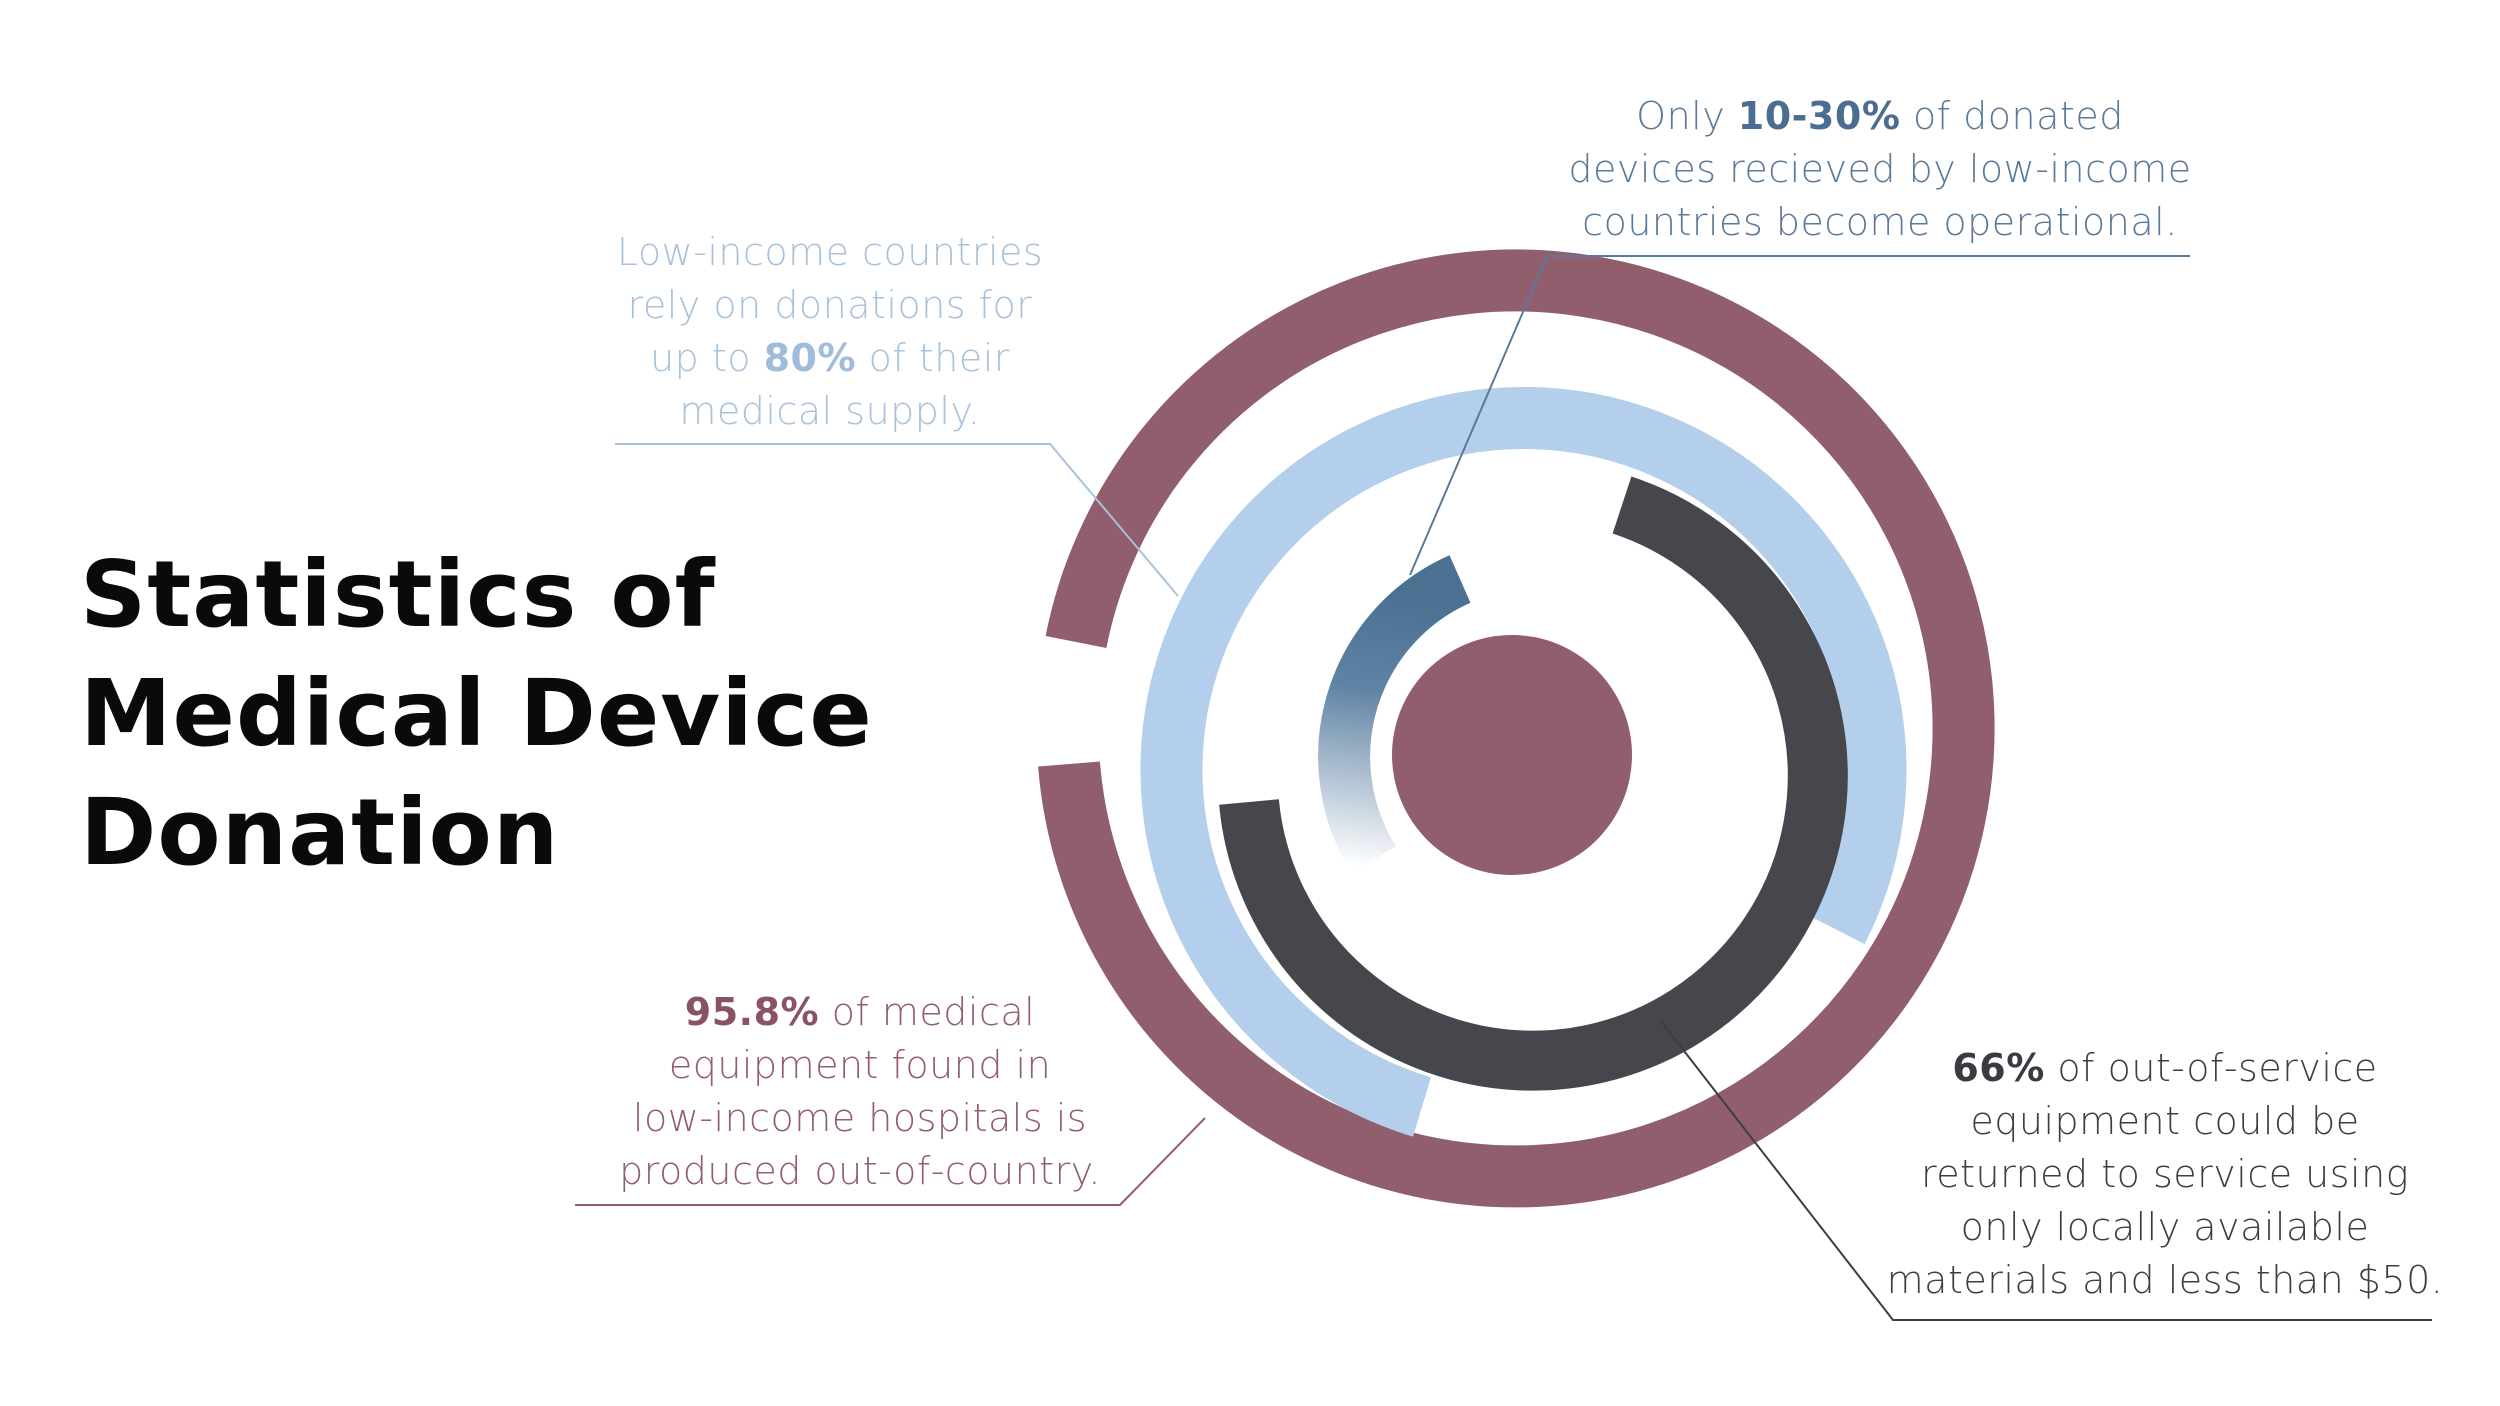  I want to click on callout-line: up to 80% of their, so click(830, 358).